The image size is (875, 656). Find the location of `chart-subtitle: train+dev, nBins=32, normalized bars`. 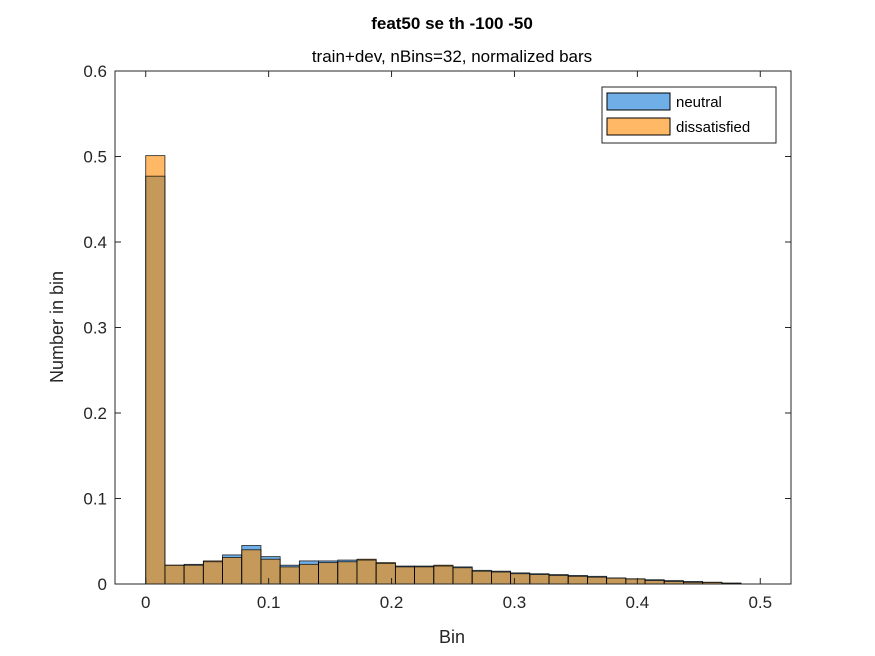

chart-subtitle: train+dev, nBins=32, normalized bars is located at coordinates (452, 56).